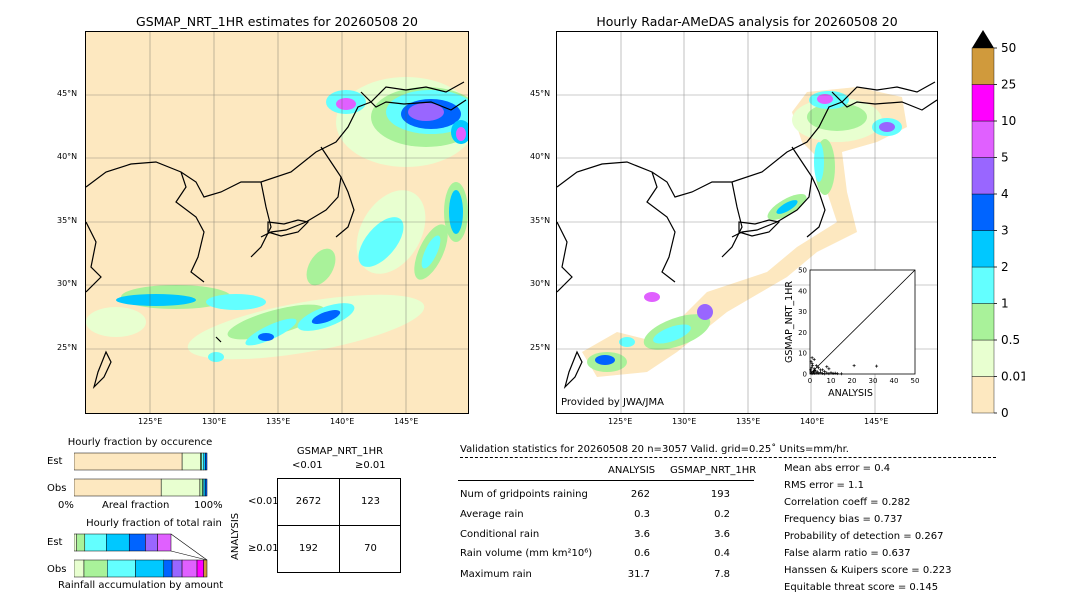 This screenshot has width=1080, height=612. What do you see at coordinates (1005, 231) in the screenshot?
I see `colorbar-tick-label: 3` at bounding box center [1005, 231].